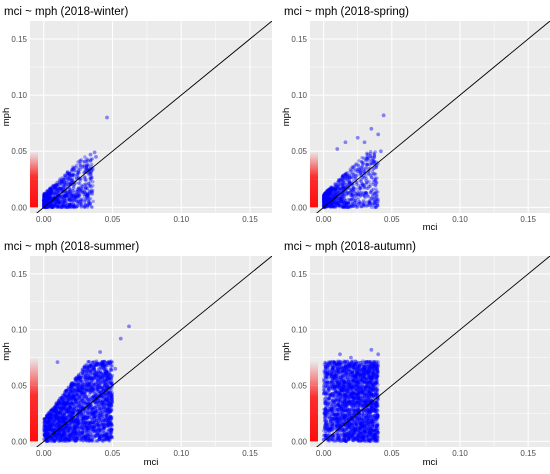  Describe the element at coordinates (6, 351) in the screenshot. I see `y-axis-label: mph` at that location.